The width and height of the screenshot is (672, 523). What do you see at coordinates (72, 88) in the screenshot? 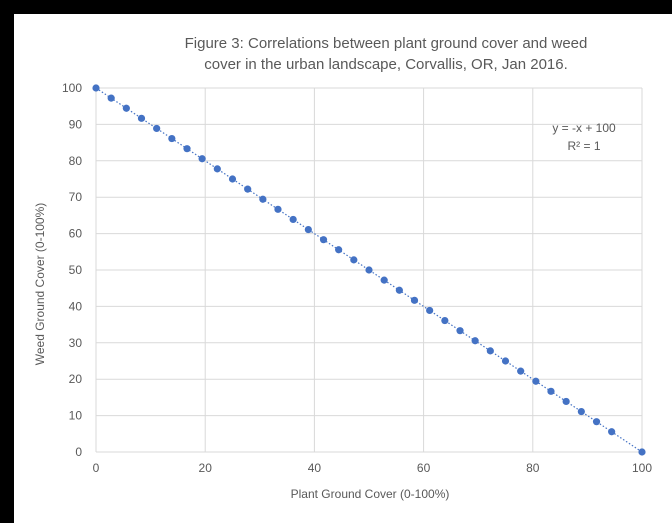
I see `y-tick-label: 100` at bounding box center [72, 88].